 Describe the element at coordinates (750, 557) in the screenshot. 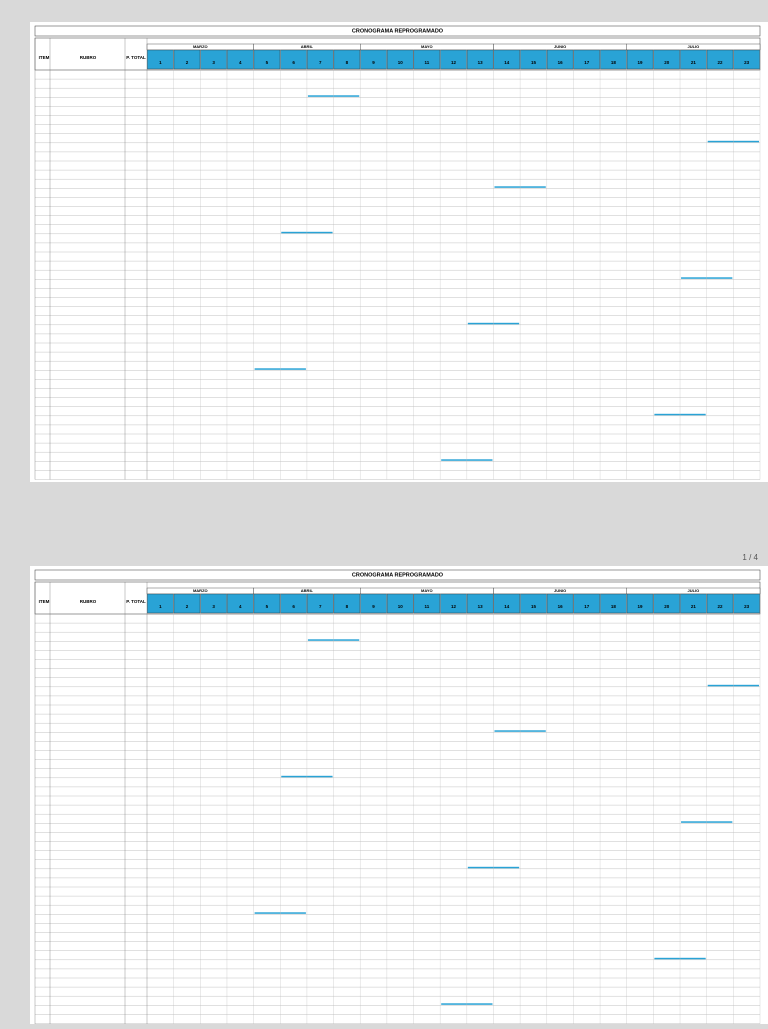

I see `page-counter: 1 / 4` at that location.